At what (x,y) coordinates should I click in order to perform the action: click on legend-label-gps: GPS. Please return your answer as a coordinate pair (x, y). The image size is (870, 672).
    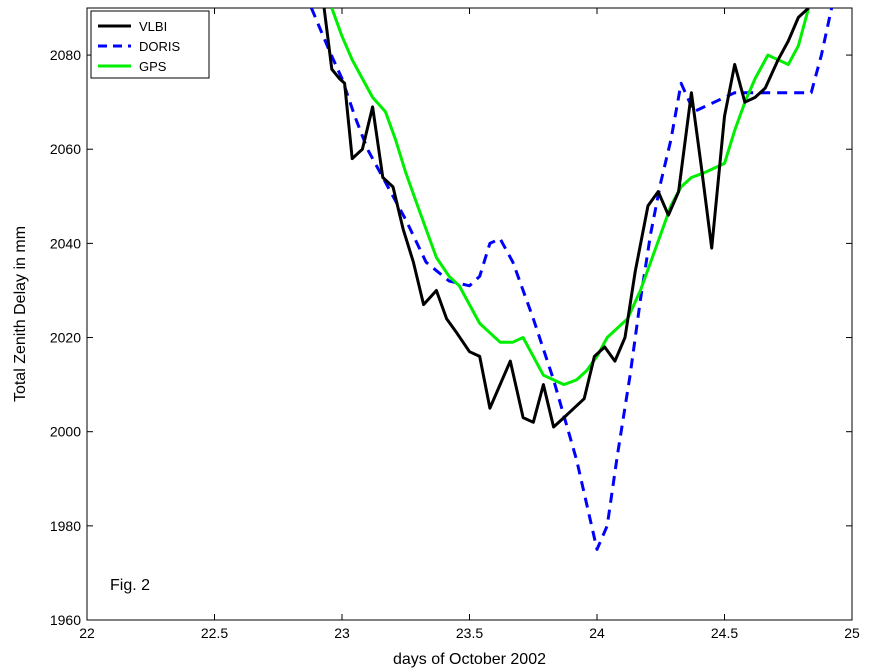
    Looking at the image, I should click on (153, 66).